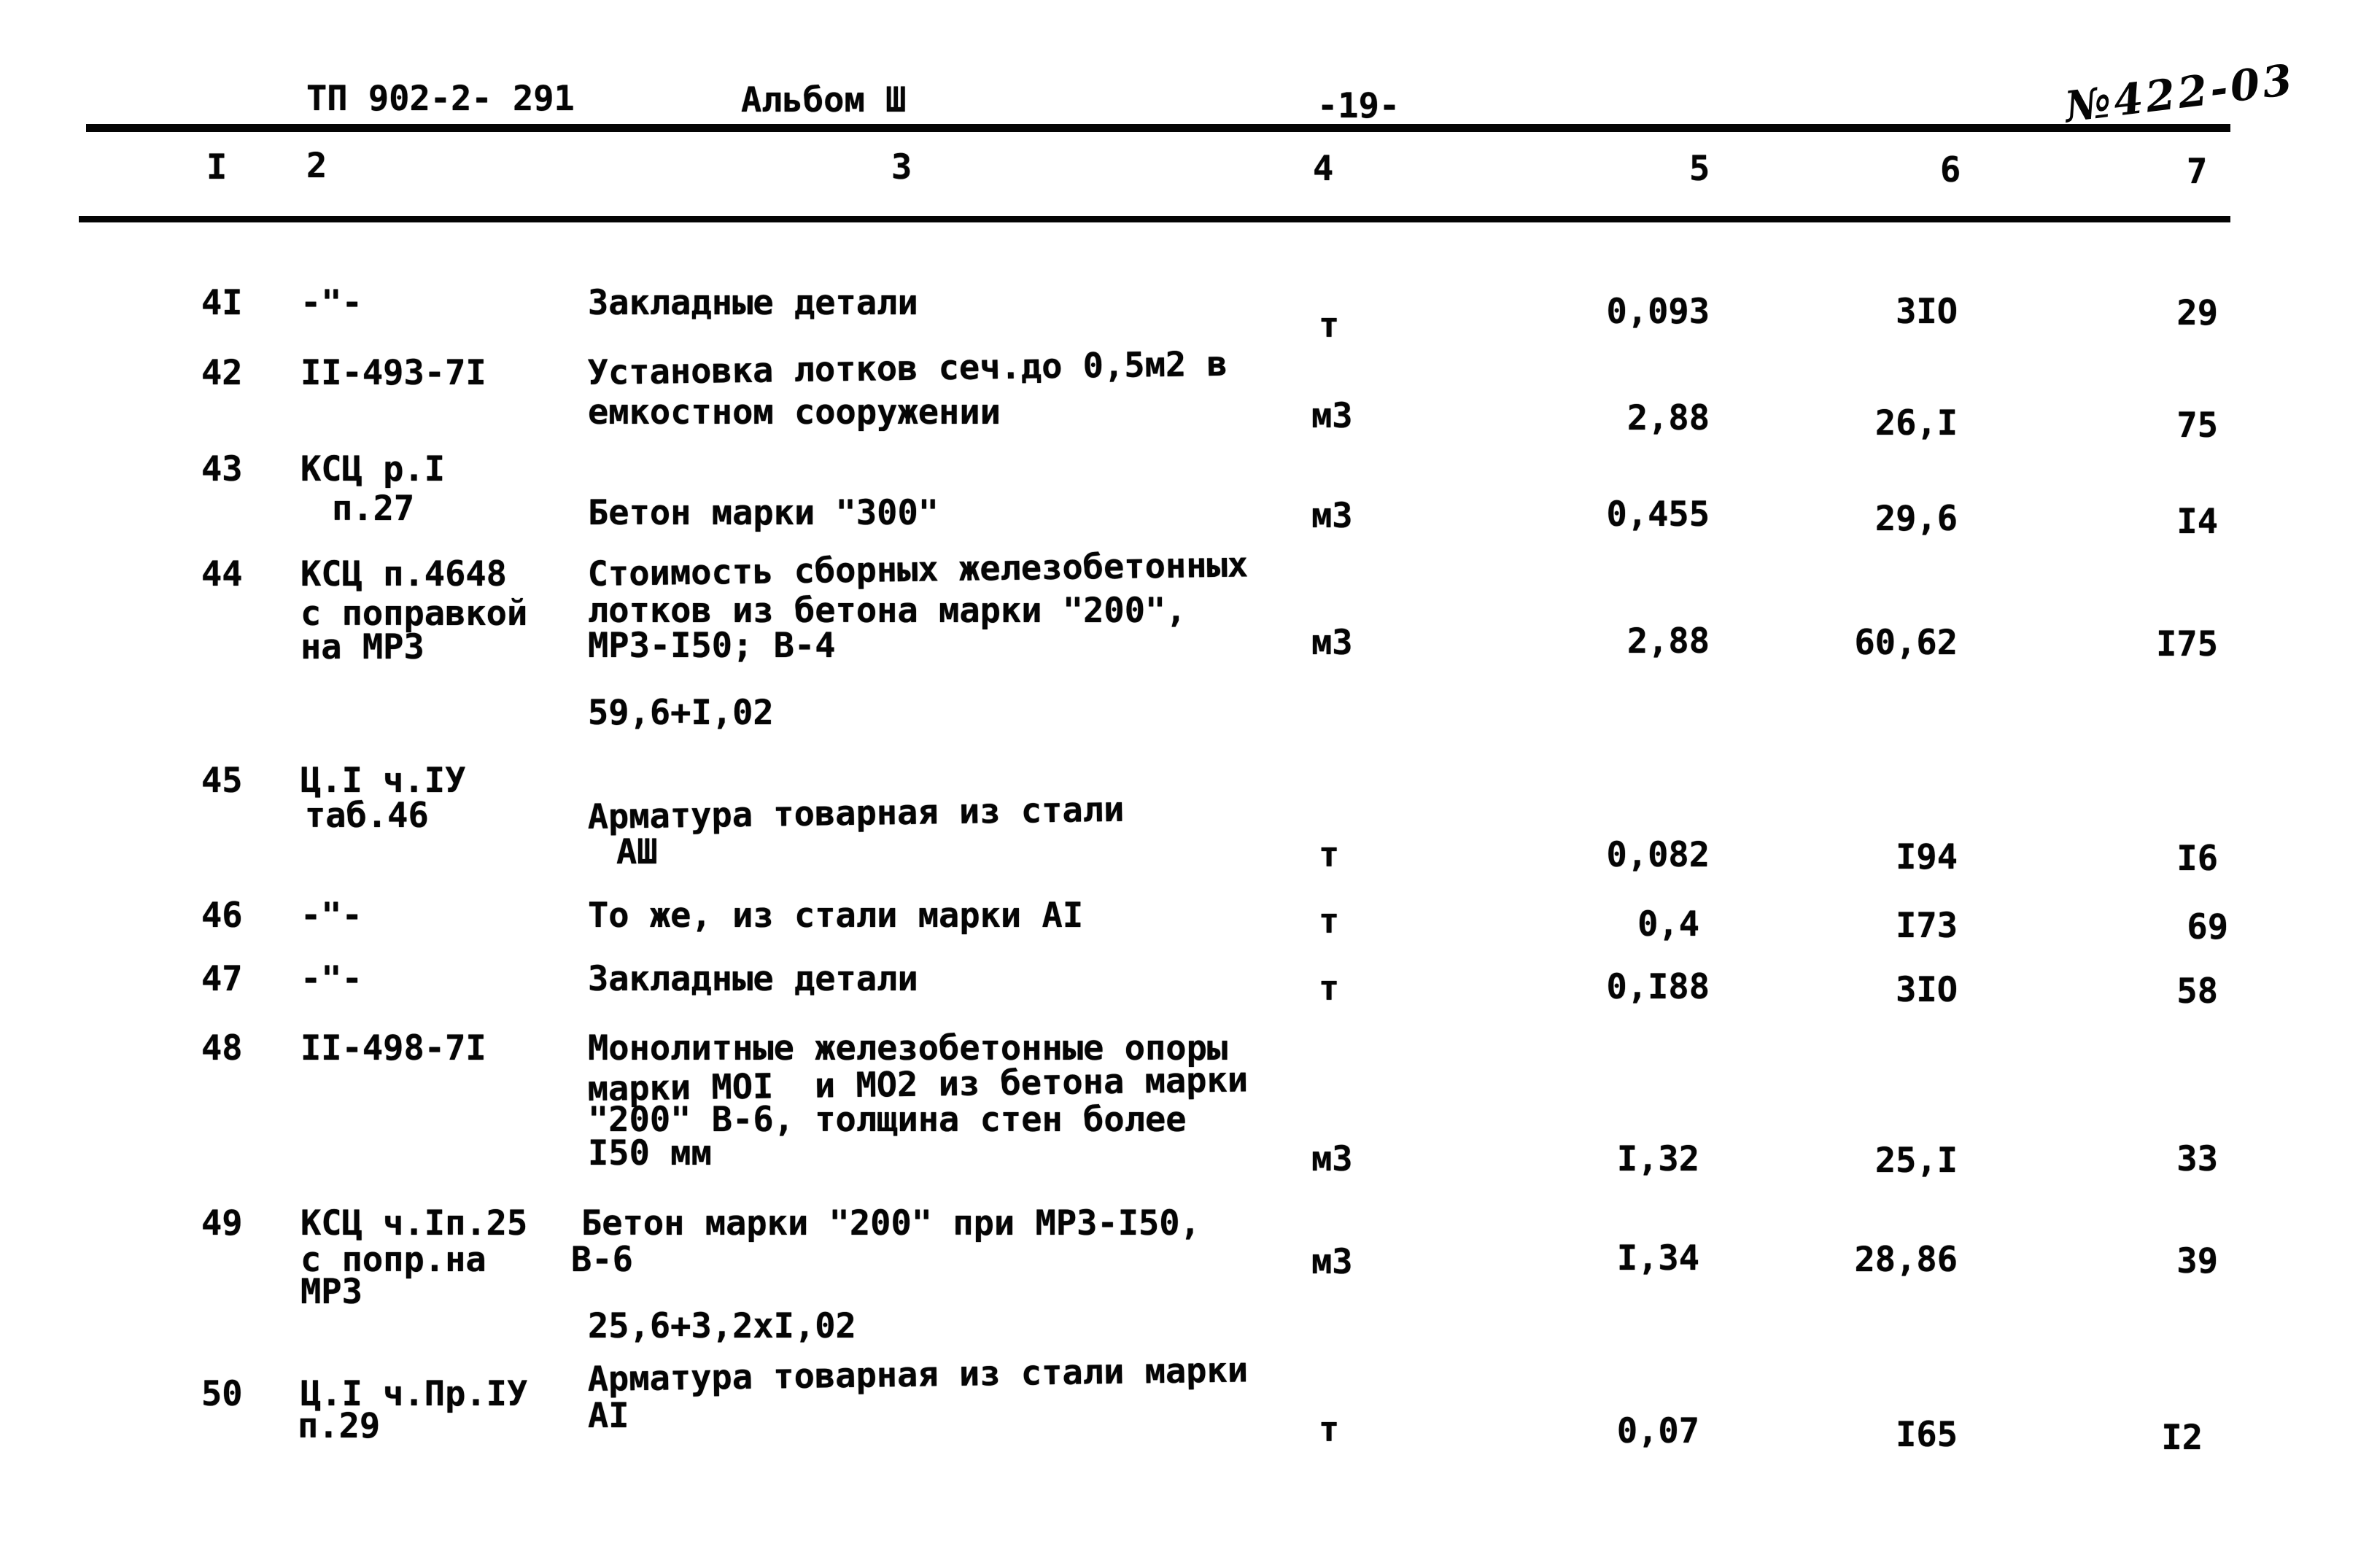 This screenshot has width=2377, height=1568. What do you see at coordinates (1329, 855) in the screenshot?
I see `row-45-unit: т` at bounding box center [1329, 855].